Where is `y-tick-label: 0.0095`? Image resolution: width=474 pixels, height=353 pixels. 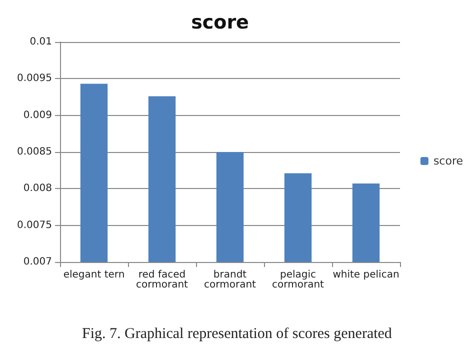
y-tick-label: 0.0095 is located at coordinates (34, 78).